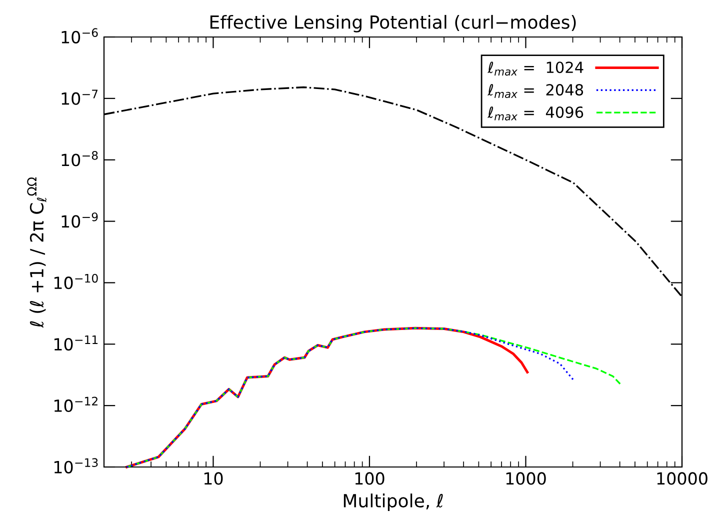 This screenshot has width=721, height=523. What do you see at coordinates (36, 252) in the screenshot?
I see `y-axis-title: ℓ (ℓ +1) / 2π C$_{ℓ}$$^{ΩΩ}$` at bounding box center [36, 252].